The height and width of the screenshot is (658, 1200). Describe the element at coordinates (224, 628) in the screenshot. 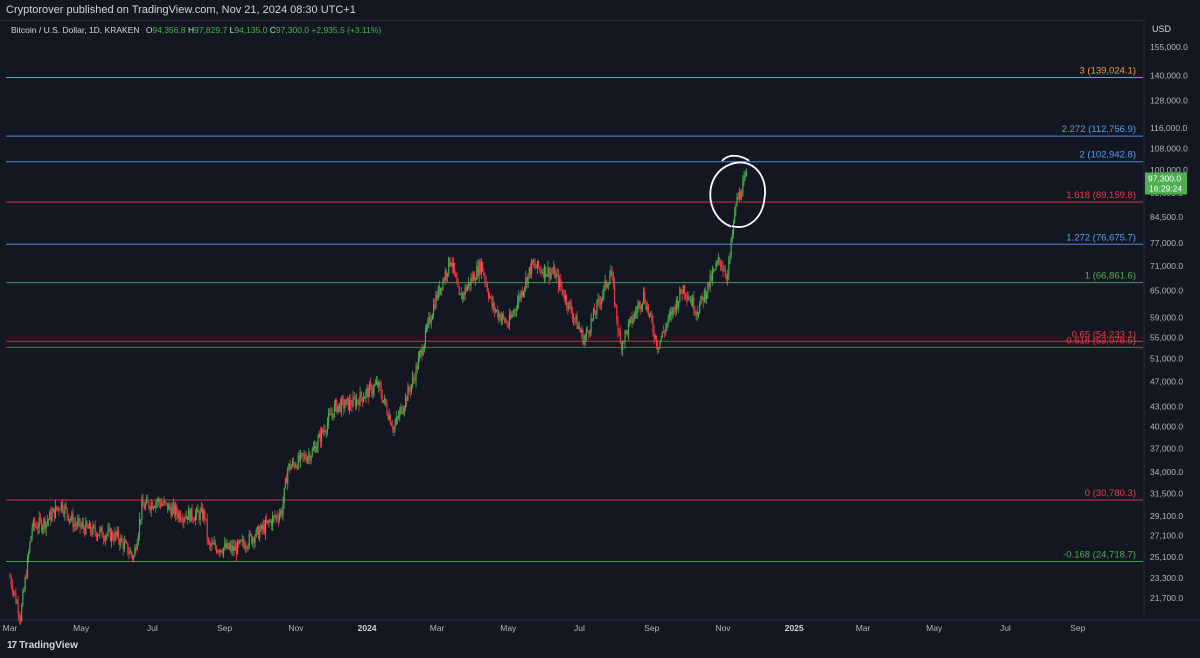

I see `x-tick-label: Sep` at that location.